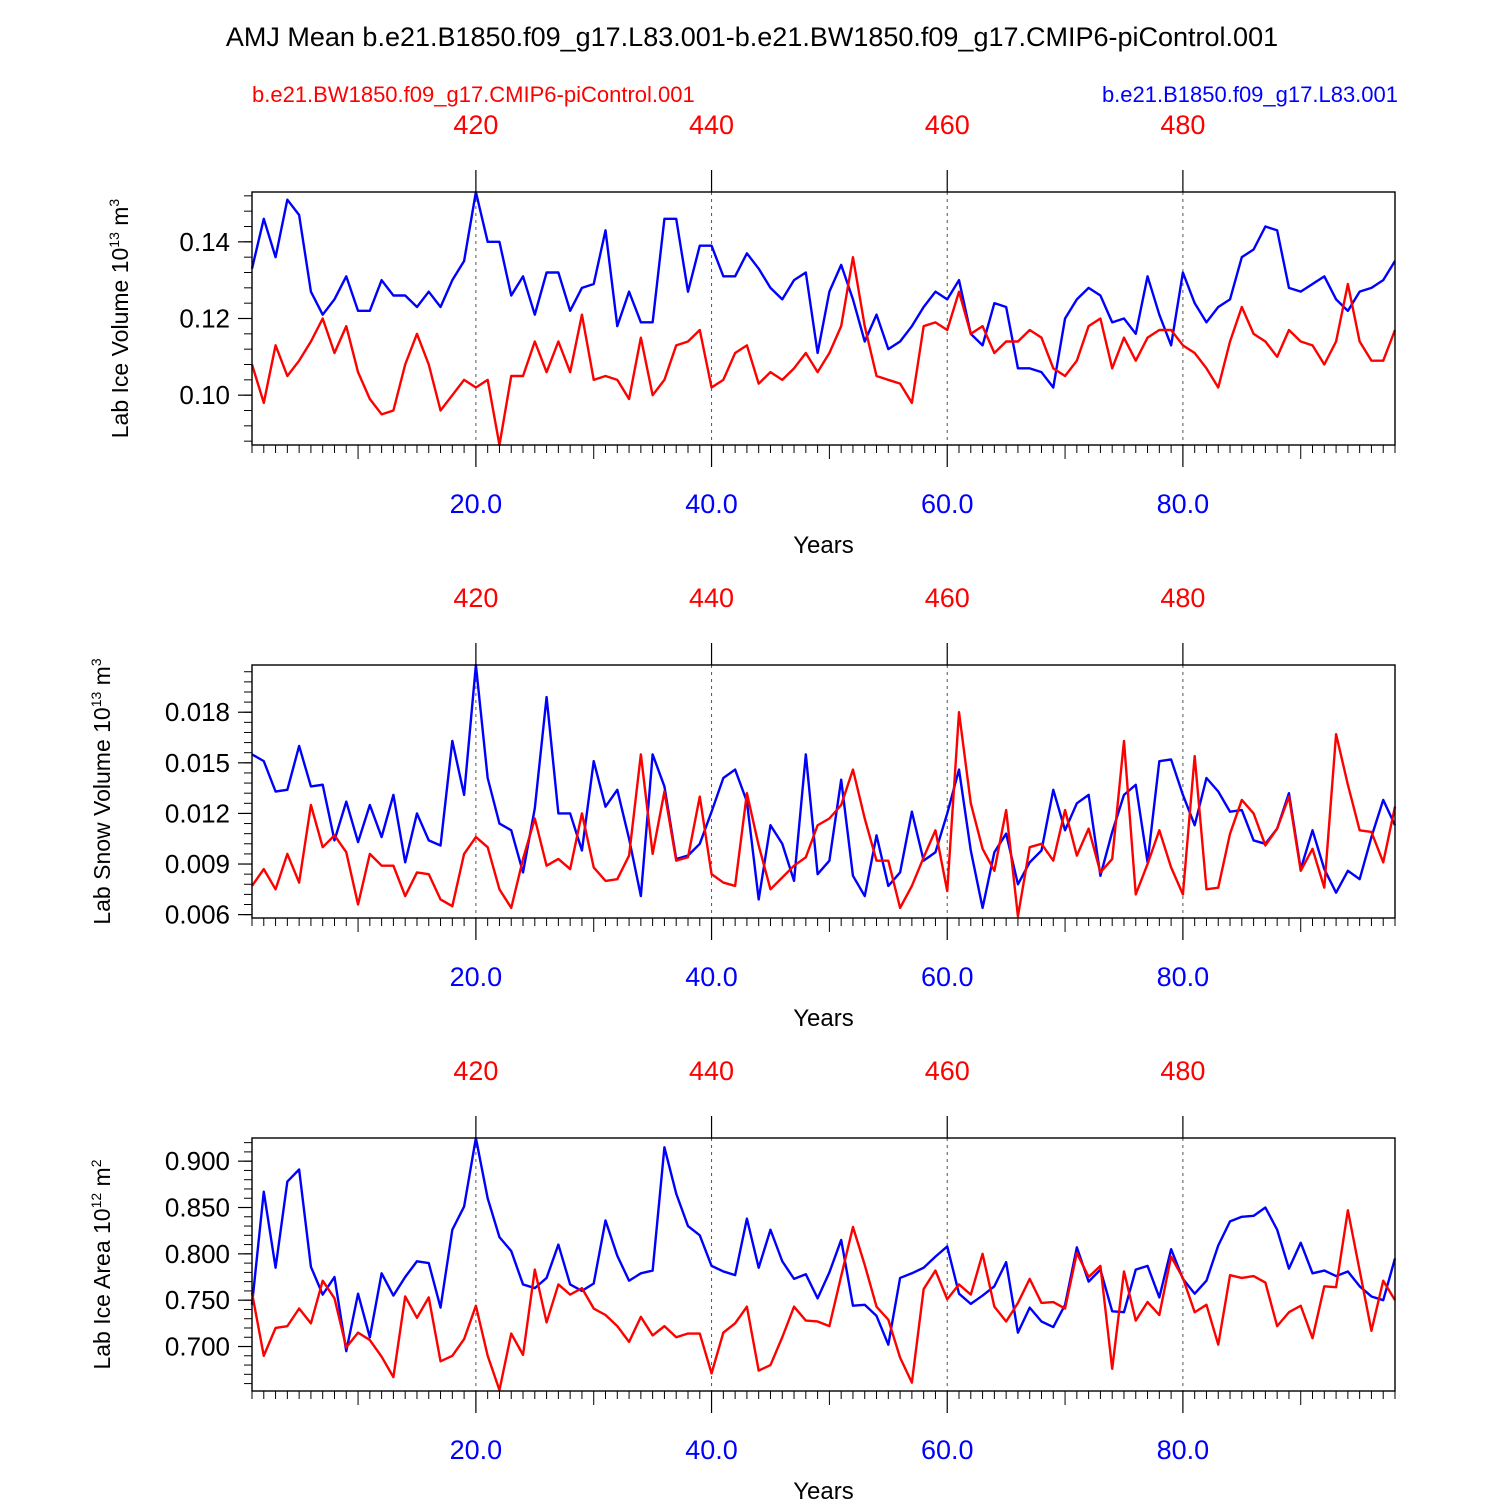  I want to click on legend-label-red: b.e21.BW1850.f09_g17.CMIP6-piControl.001, so click(473, 94).